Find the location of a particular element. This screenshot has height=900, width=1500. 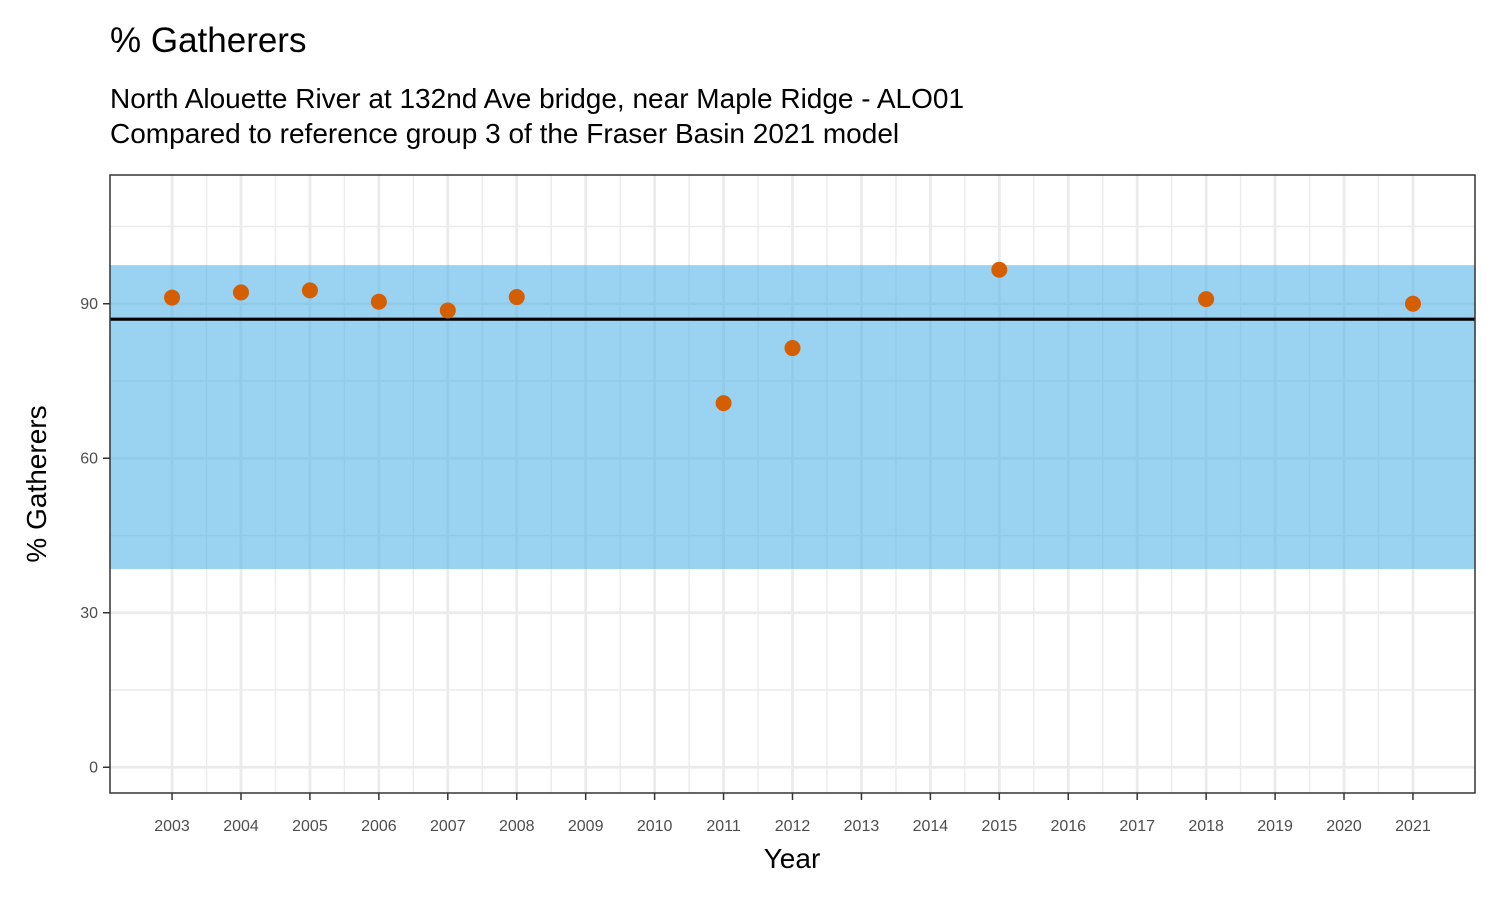

data-point-2004 is located at coordinates (240, 292).